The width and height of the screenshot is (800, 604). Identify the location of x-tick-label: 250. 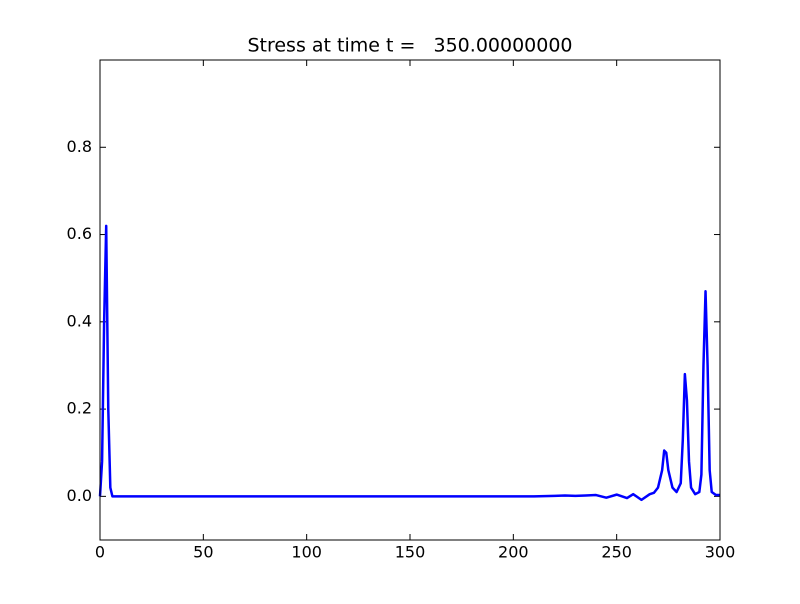
(616, 552).